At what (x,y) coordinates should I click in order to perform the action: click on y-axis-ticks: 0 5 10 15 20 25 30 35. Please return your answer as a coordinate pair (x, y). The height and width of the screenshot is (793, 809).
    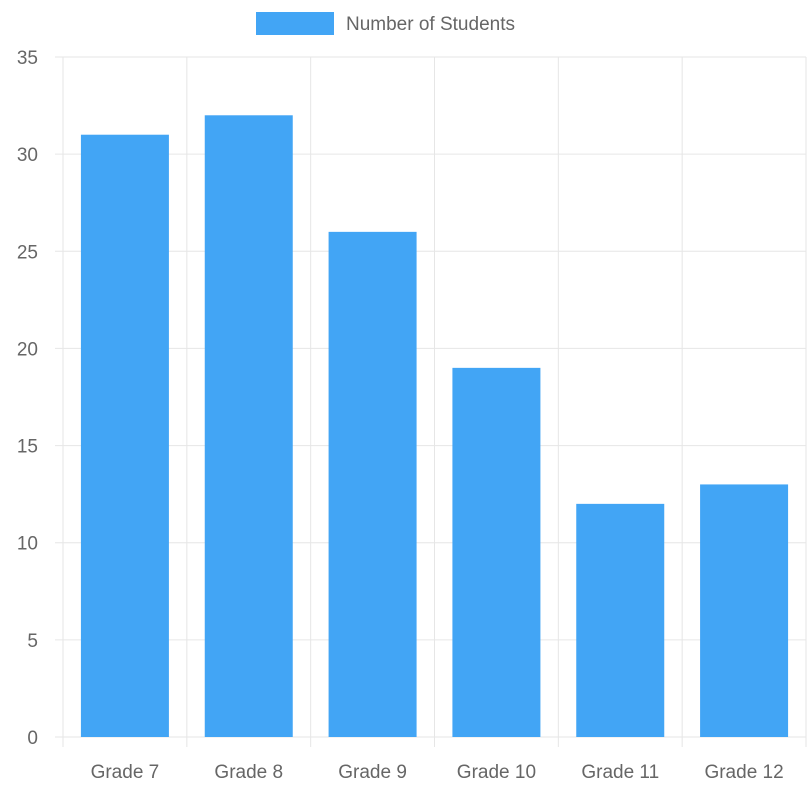
    Looking at the image, I should click on (27, 398).